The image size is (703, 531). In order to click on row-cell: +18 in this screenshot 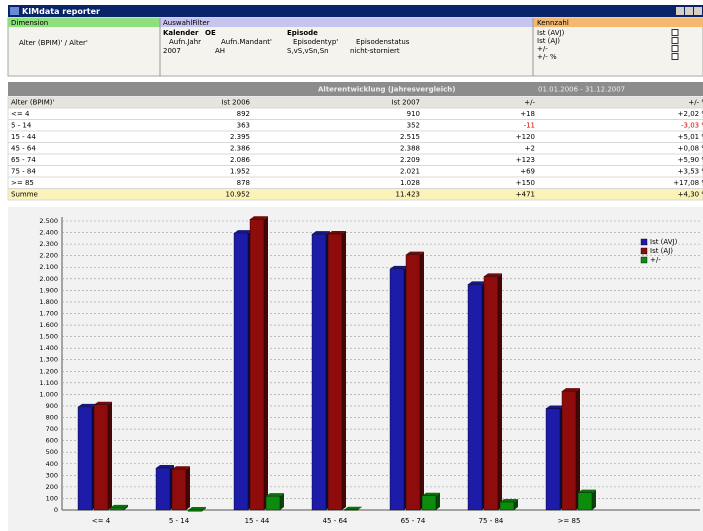, I will do `click(527, 114)`.